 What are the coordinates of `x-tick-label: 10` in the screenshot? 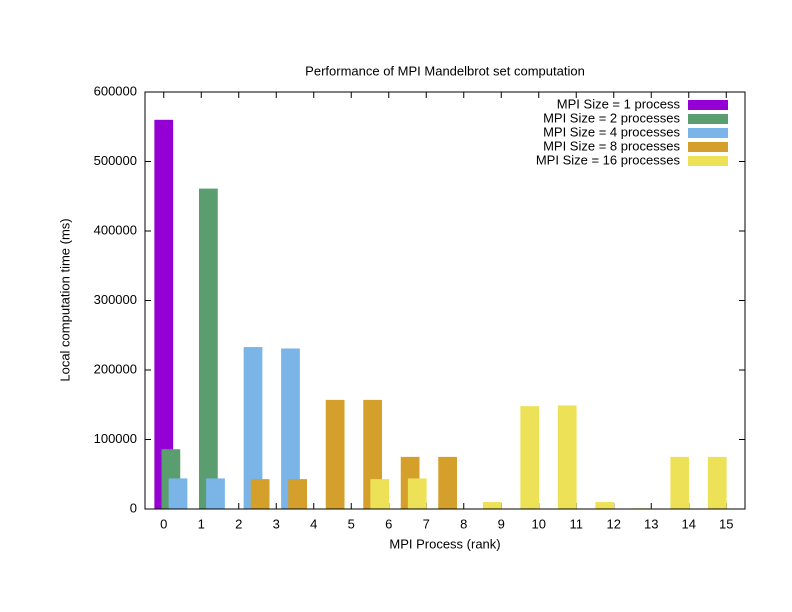 It's located at (539, 523).